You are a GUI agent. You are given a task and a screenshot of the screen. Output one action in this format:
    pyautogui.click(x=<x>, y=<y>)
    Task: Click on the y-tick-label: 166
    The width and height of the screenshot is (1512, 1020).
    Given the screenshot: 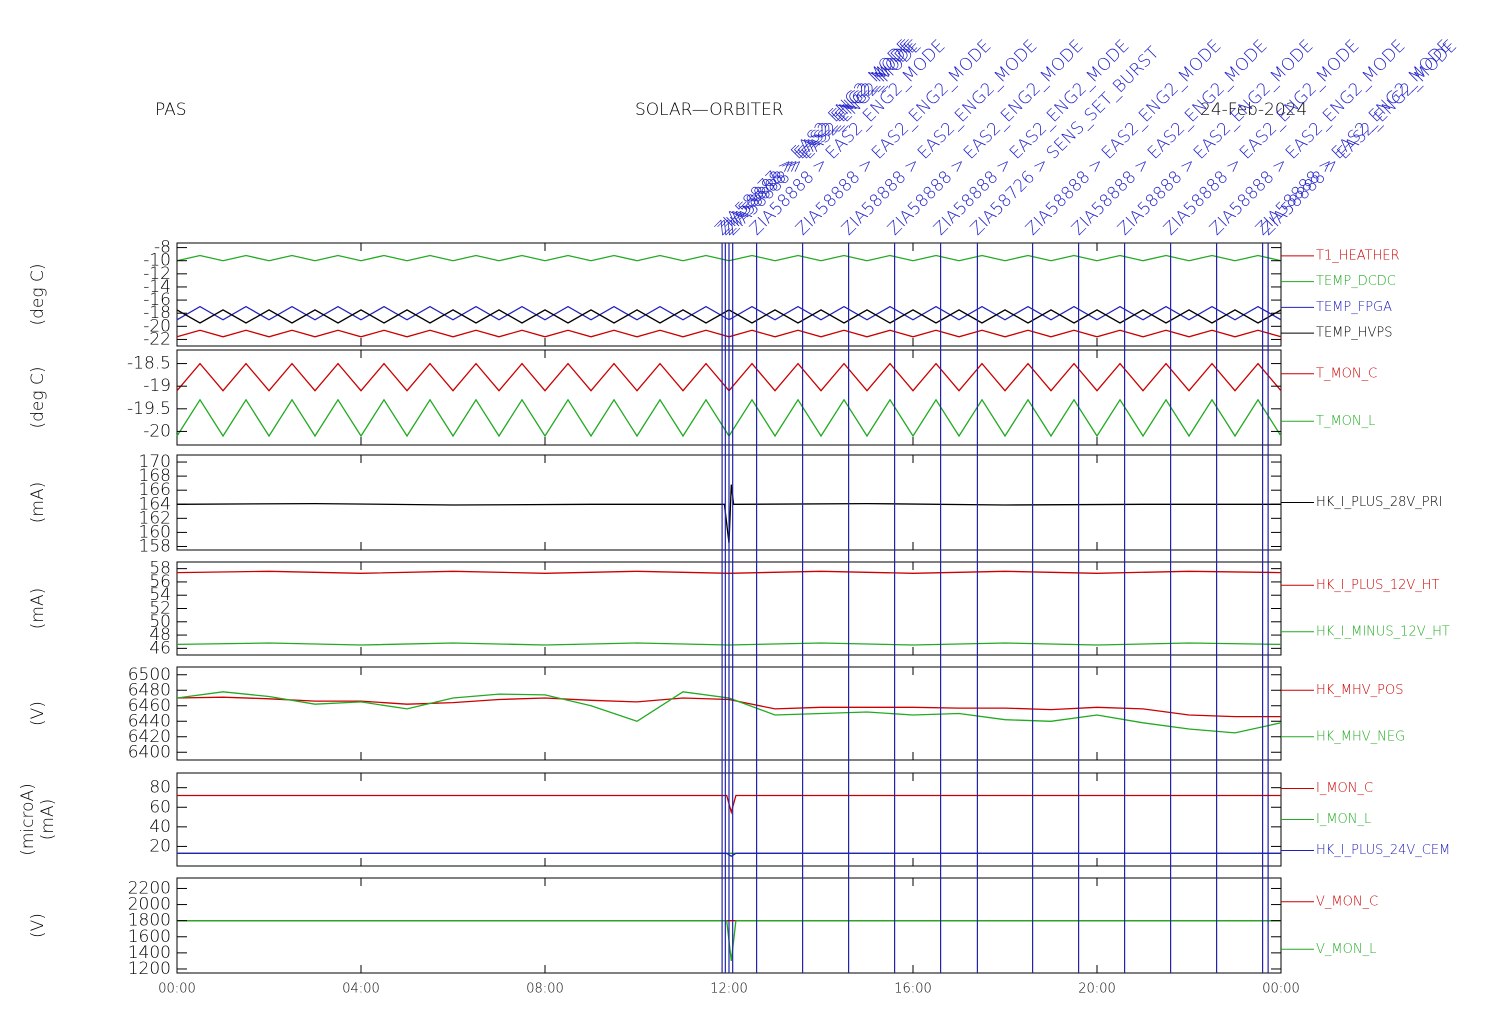 What is the action you would take?
    pyautogui.click(x=155, y=490)
    